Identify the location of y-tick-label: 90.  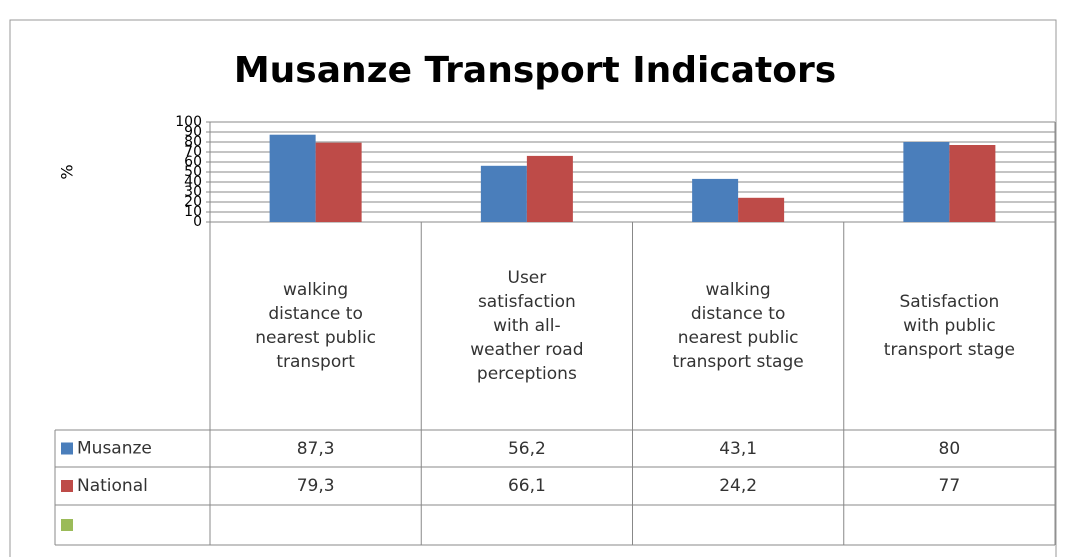
(193, 132).